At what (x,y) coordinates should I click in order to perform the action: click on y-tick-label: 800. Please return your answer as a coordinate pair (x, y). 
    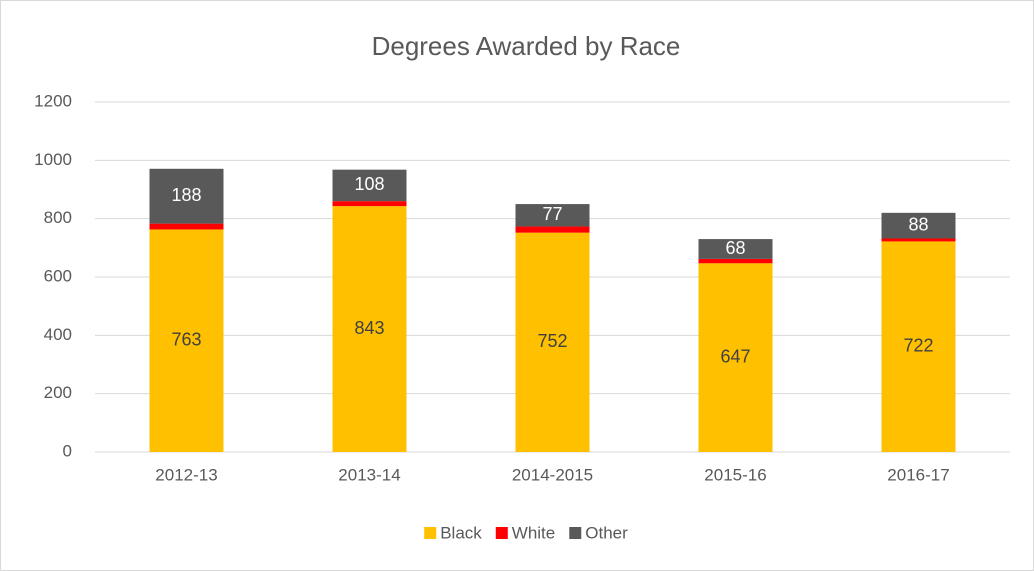
    Looking at the image, I should click on (58, 217).